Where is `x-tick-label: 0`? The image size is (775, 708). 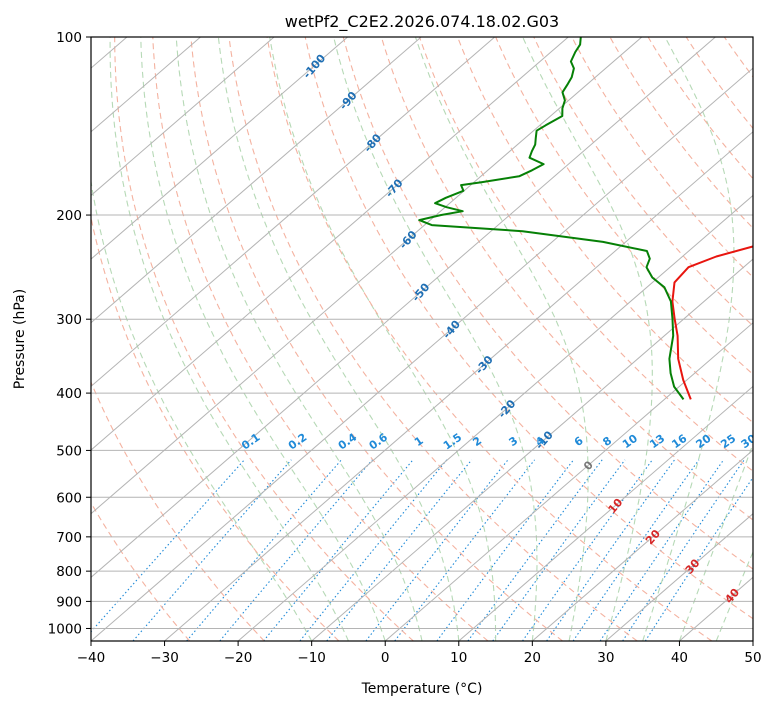 x-tick-label: 0 is located at coordinates (385, 658).